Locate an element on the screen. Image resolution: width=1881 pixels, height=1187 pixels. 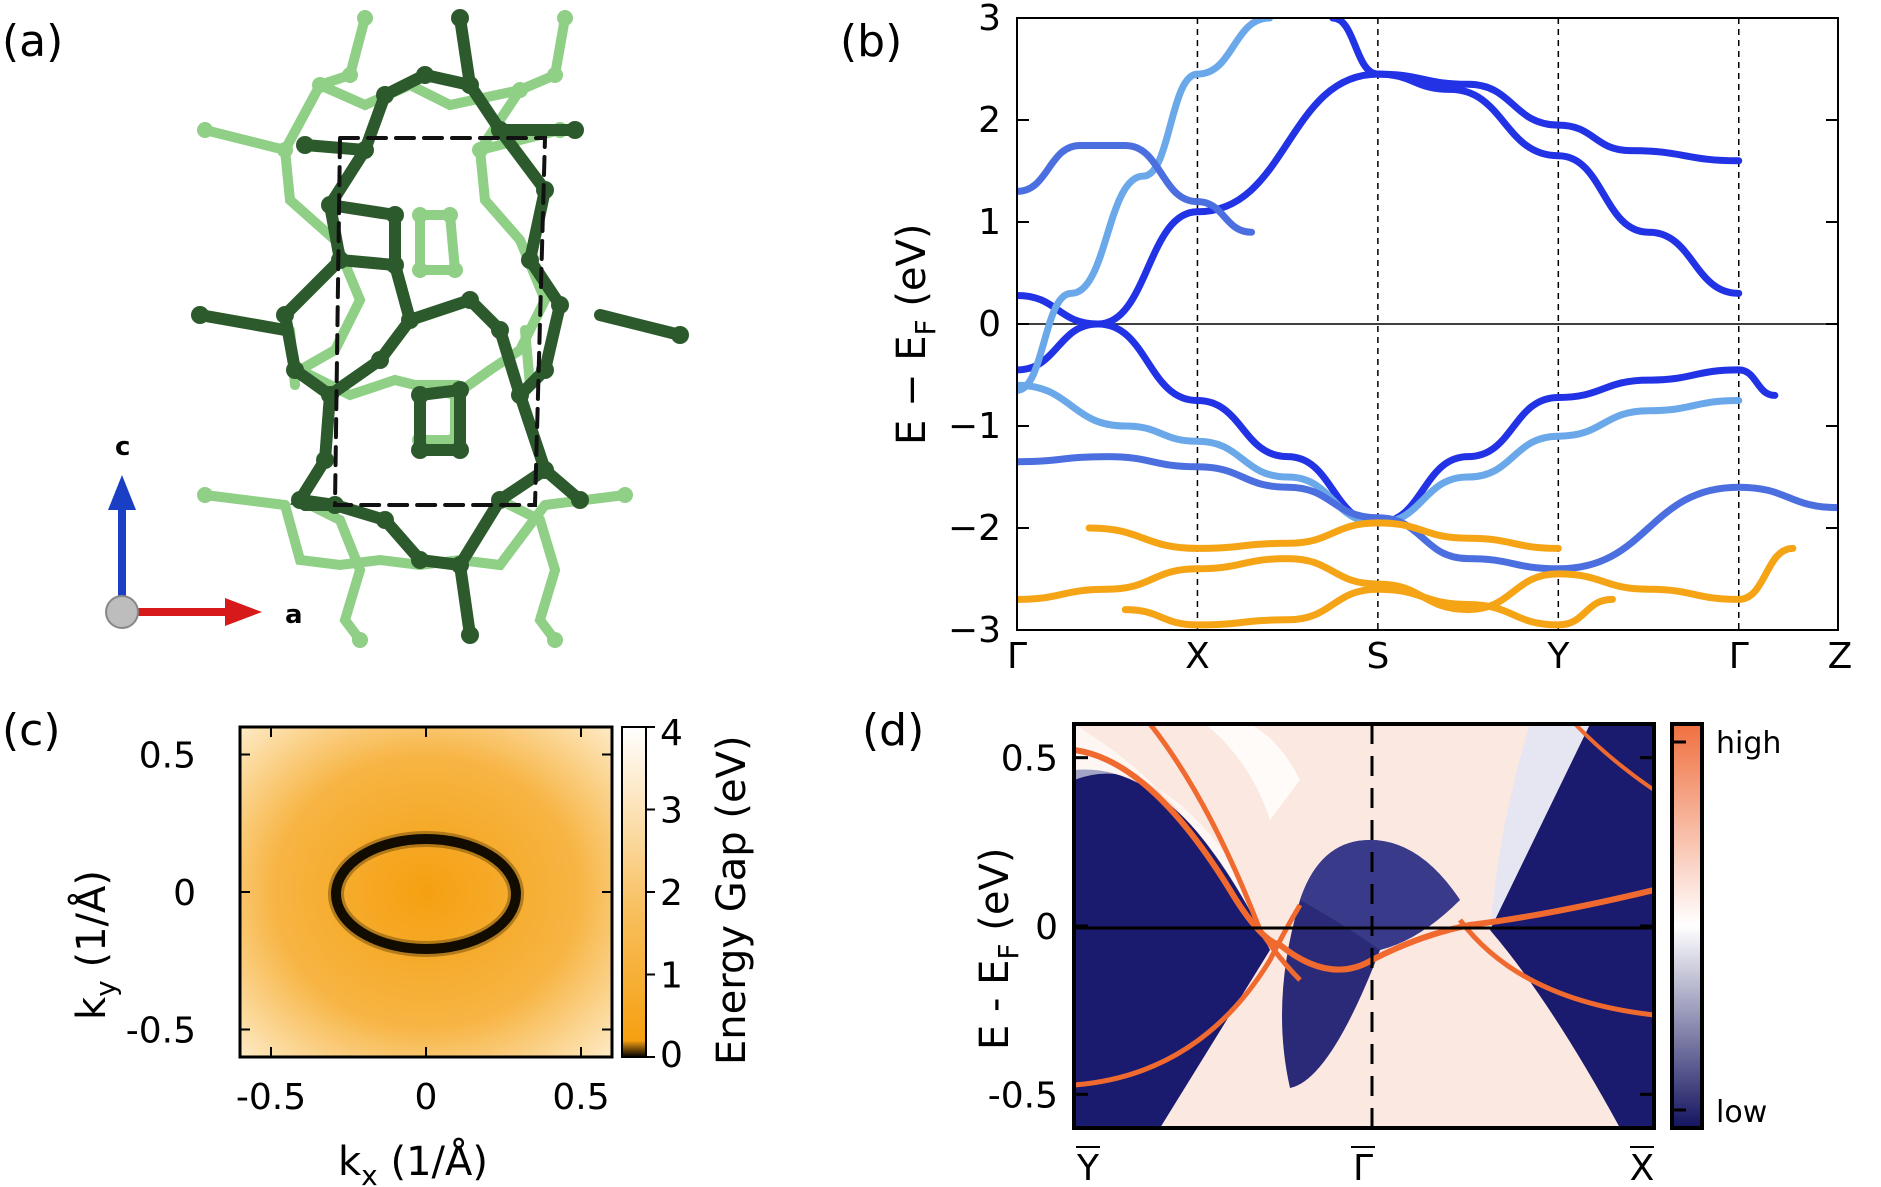
kpoint-label: Z is located at coordinates (1840, 656).